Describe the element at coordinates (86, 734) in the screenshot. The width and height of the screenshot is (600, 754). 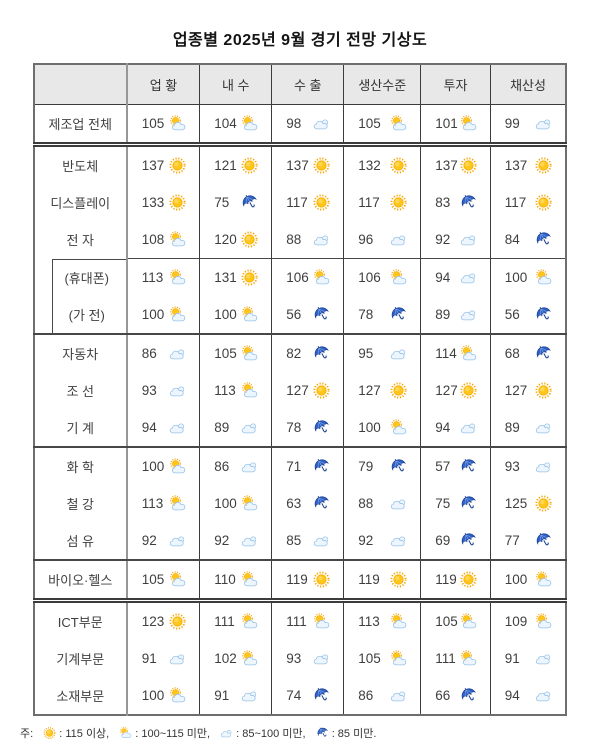
I see `legend-item-text: : 115 이상,` at that location.